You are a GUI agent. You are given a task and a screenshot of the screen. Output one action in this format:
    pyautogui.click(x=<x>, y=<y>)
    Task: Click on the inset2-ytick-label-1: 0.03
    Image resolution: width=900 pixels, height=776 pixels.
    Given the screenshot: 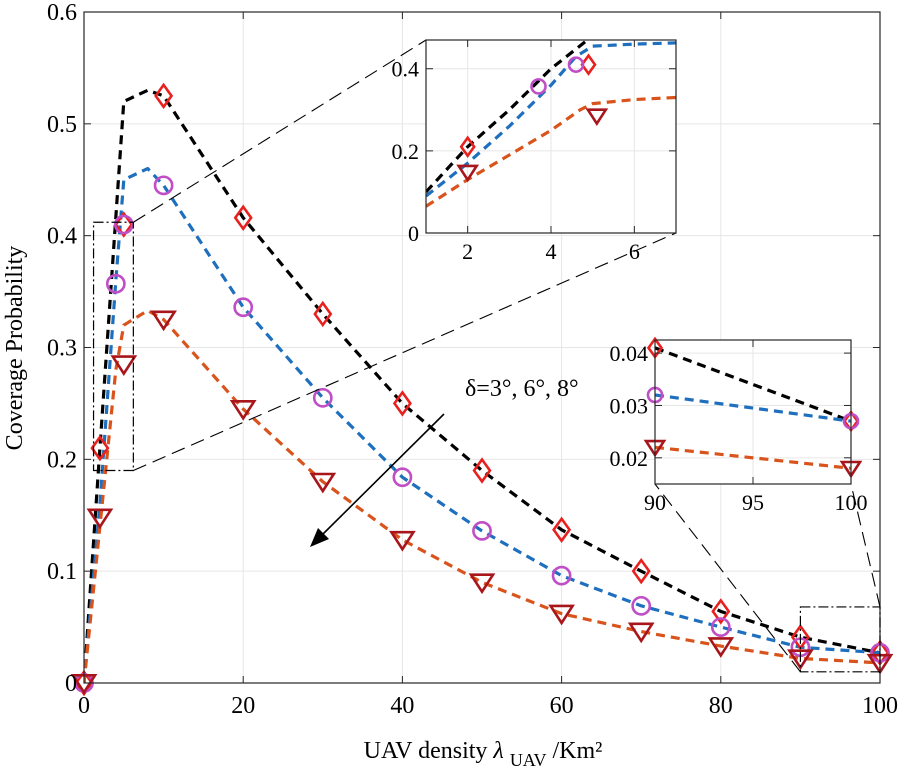 What is the action you would take?
    pyautogui.click(x=629, y=405)
    